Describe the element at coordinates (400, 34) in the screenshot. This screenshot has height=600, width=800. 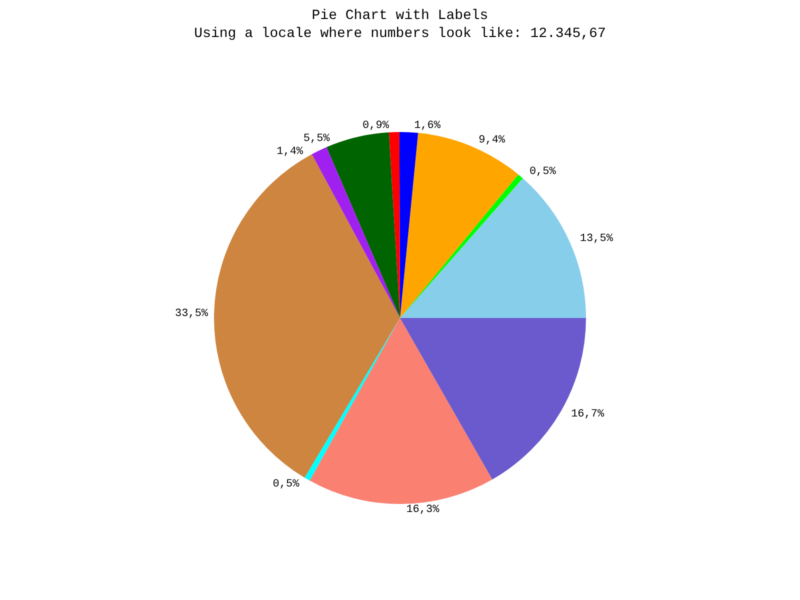
I see `chart-subtitle: Using a locale where numbers look like: 12.345,67` at that location.